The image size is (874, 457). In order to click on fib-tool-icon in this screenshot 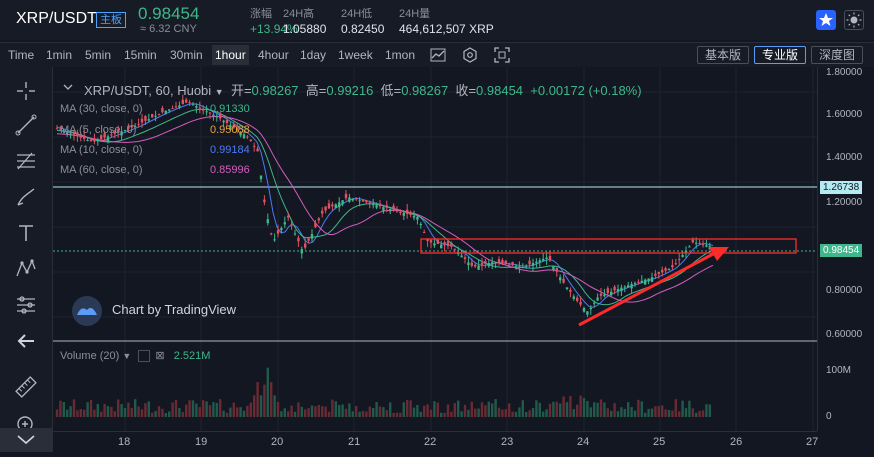, I will do `click(26, 161)`.